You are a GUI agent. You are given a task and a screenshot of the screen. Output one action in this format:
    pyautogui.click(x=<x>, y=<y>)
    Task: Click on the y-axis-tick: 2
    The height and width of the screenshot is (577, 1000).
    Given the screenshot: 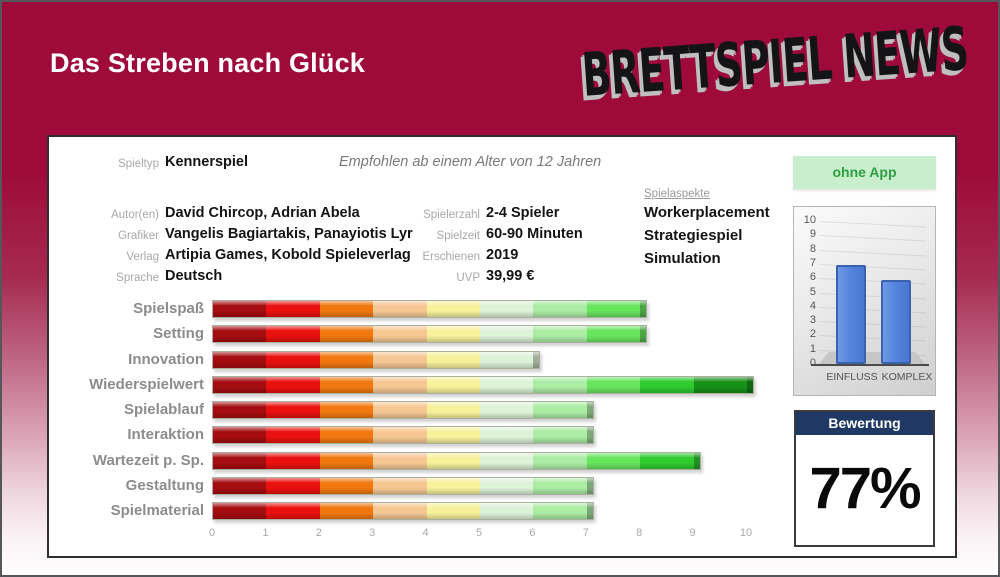 What is the action you would take?
    pyautogui.click(x=812, y=334)
    